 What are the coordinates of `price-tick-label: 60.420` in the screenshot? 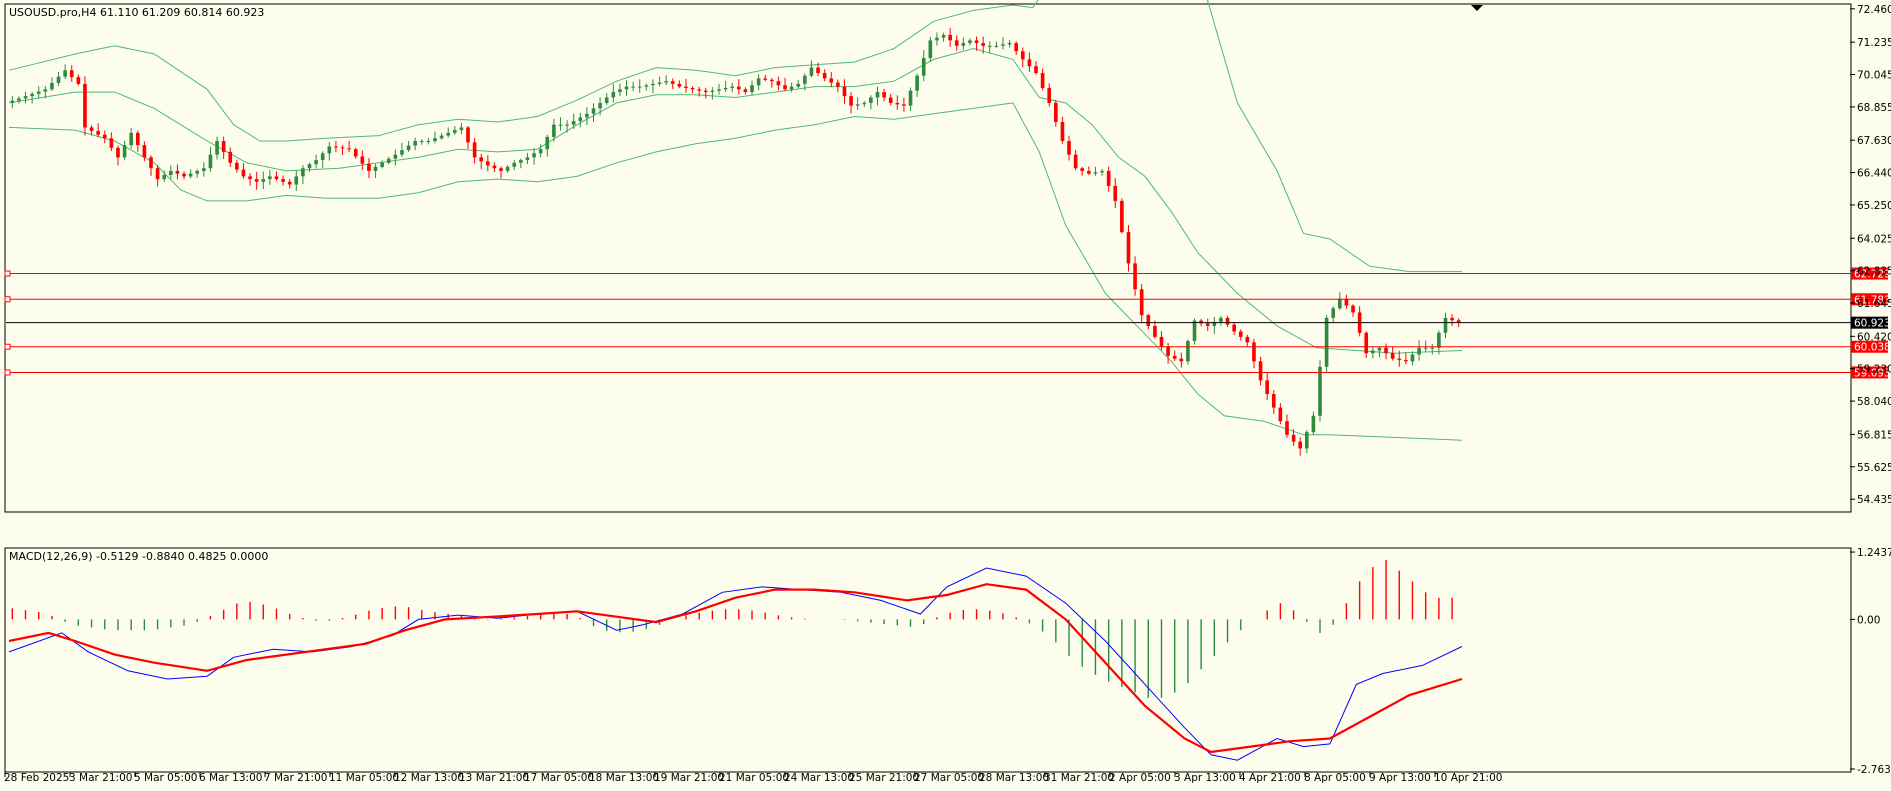 It's located at (1874, 337).